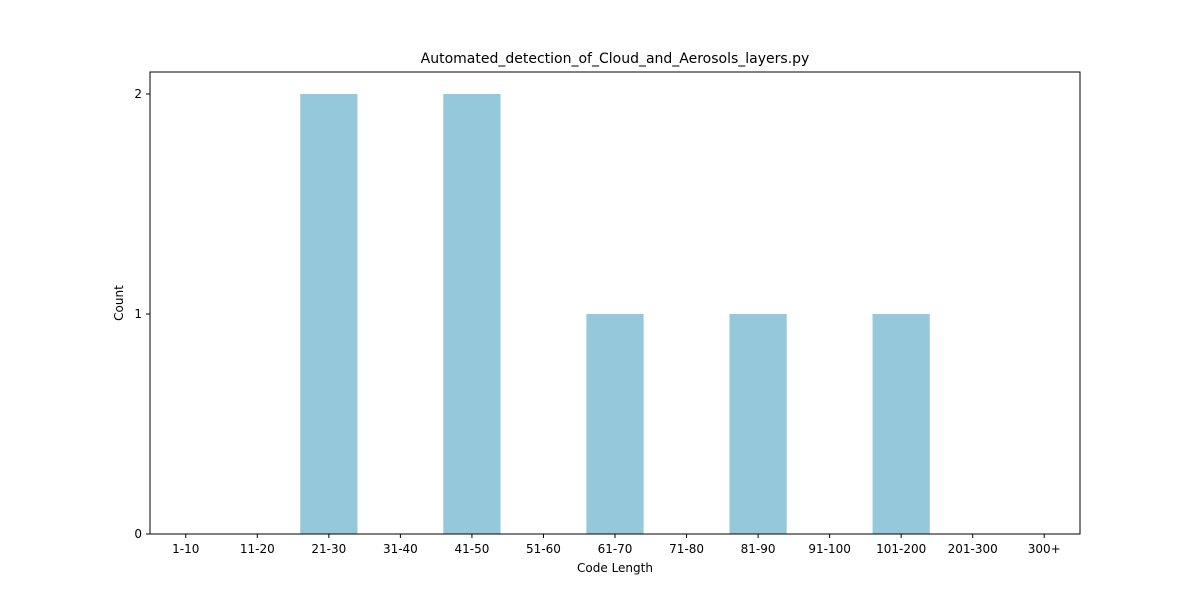 This screenshot has height=600, width=1200. What do you see at coordinates (543, 549) in the screenshot?
I see `x-tick-label: 51-60` at bounding box center [543, 549].